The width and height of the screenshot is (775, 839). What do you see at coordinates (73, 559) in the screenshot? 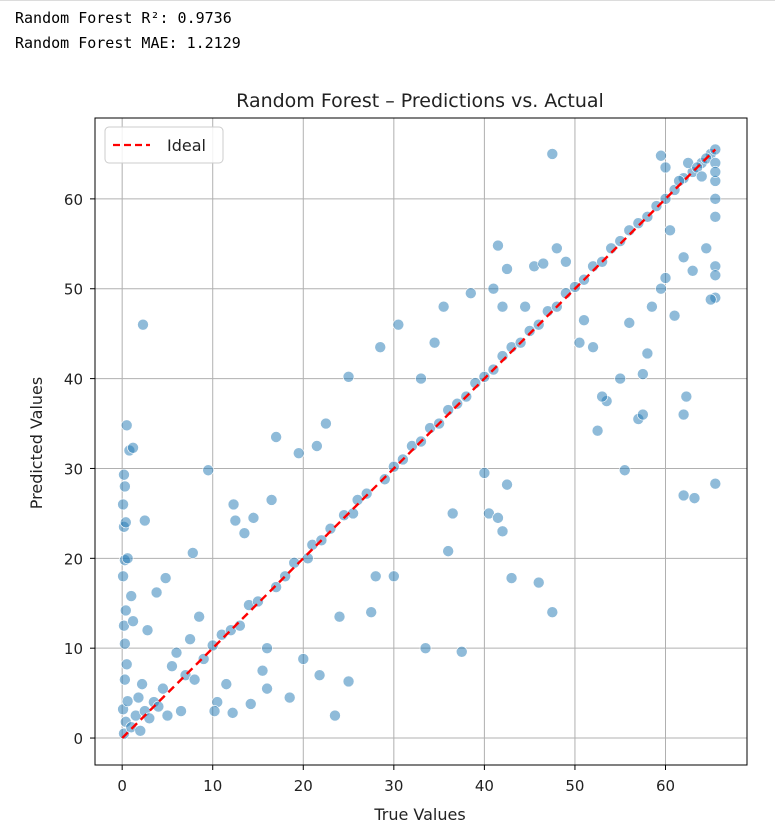
I see `y-tick-label: 20` at bounding box center [73, 559].